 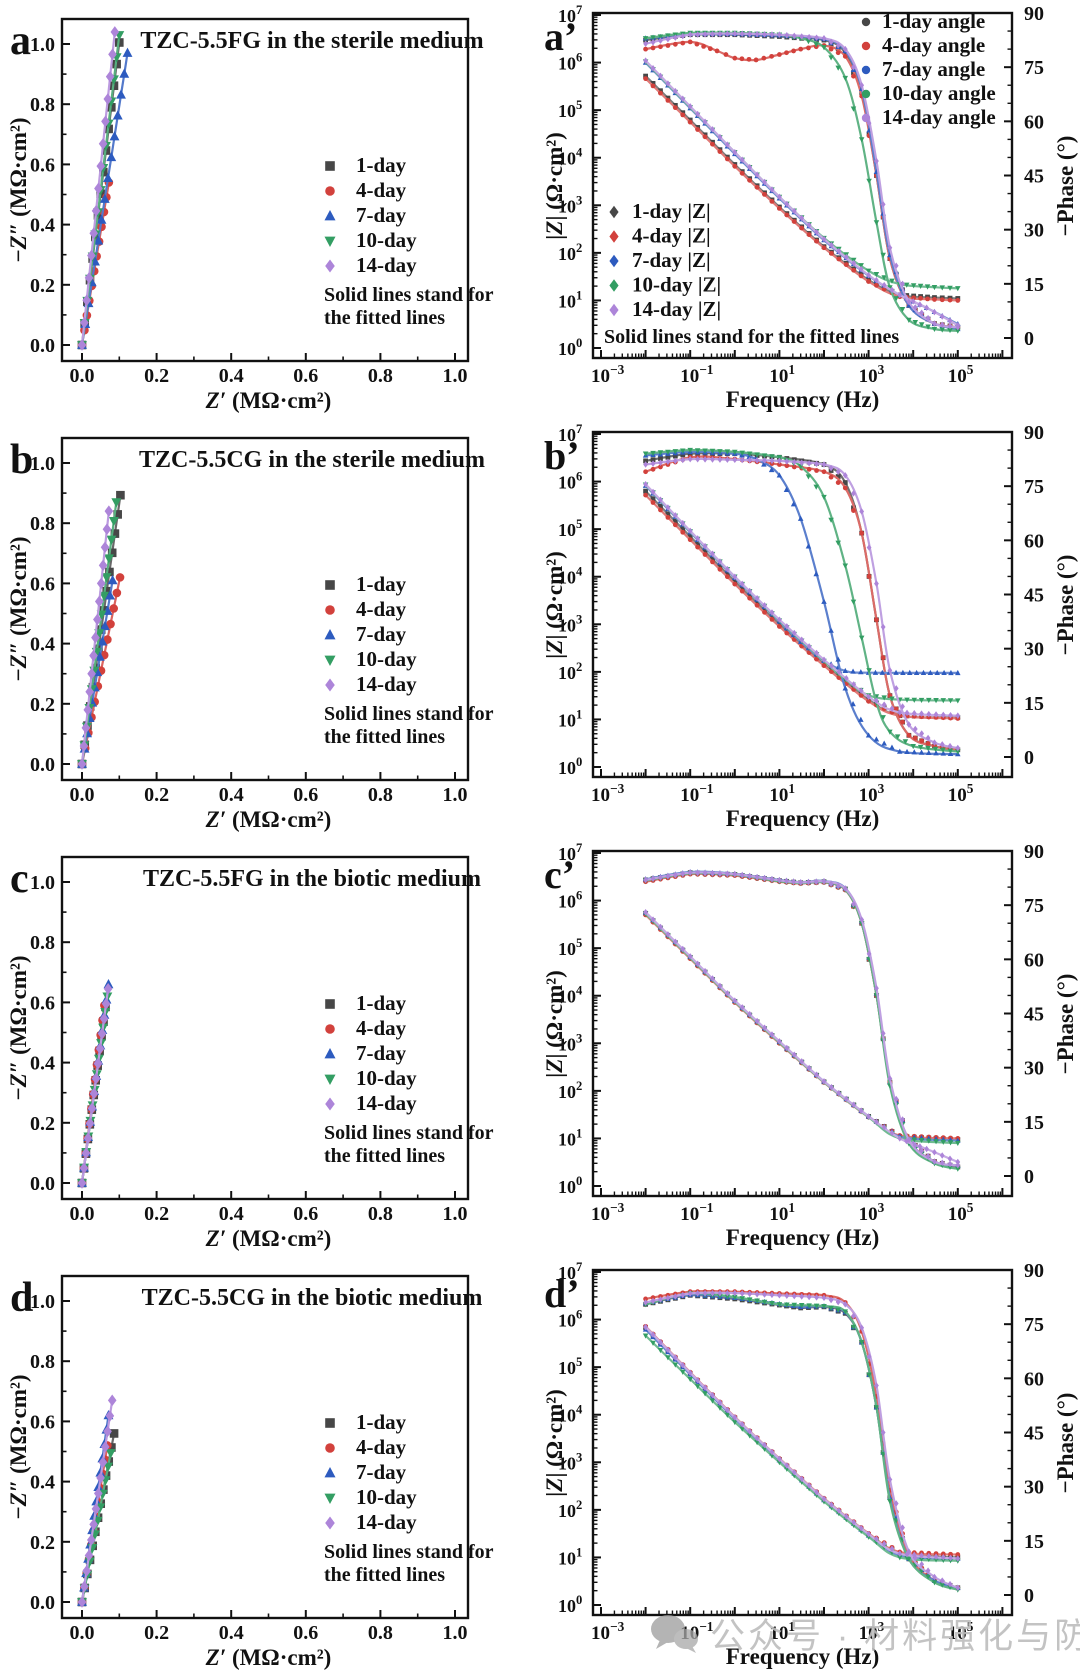 I want to click on svg-text: 10⁰, so click(x=570, y=766).